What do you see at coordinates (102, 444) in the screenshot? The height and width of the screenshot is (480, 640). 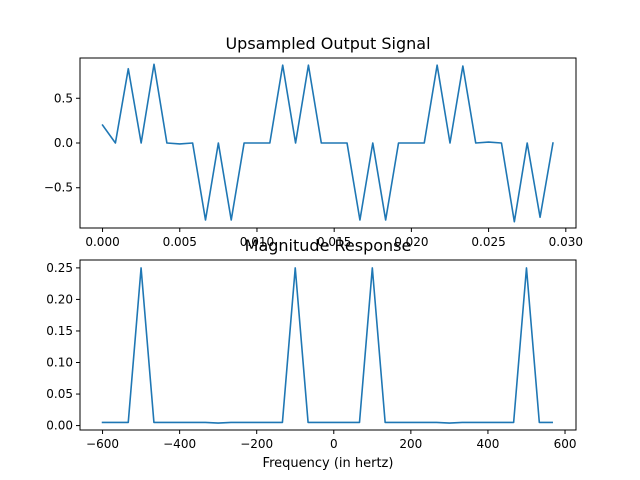 I see `magnitude-response-xtick-label: −600` at bounding box center [102, 444].